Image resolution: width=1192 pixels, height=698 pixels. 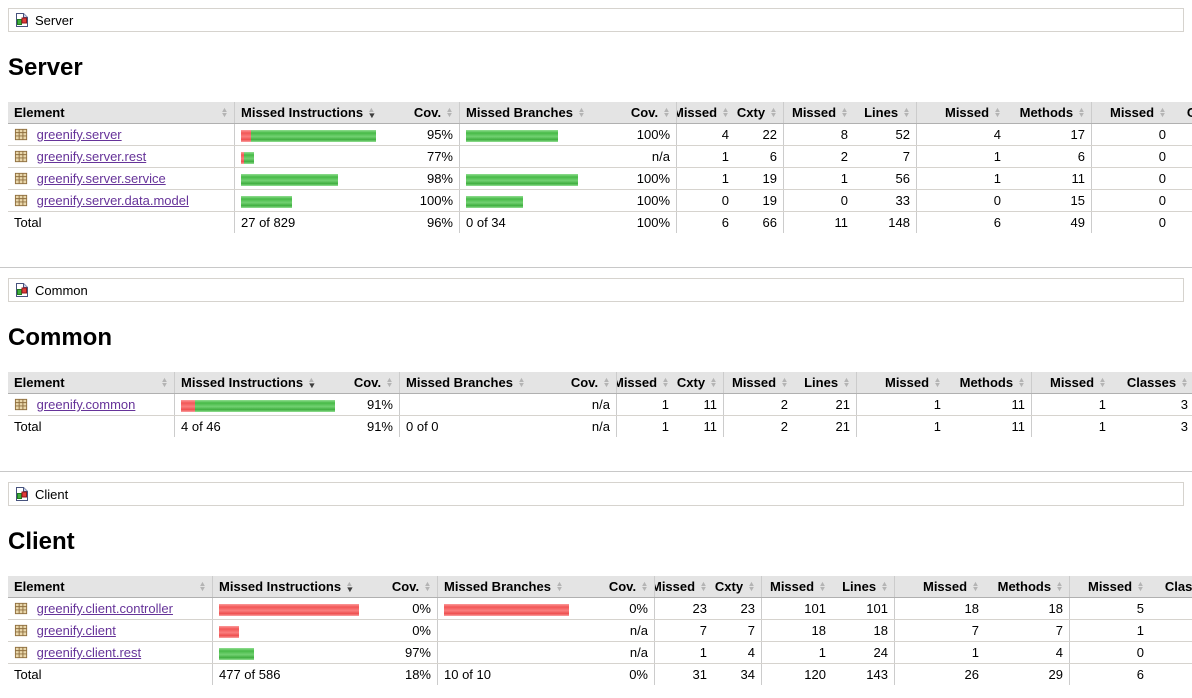 What do you see at coordinates (112, 200) in the screenshot?
I see `package-link: greenify.server.data.model` at bounding box center [112, 200].